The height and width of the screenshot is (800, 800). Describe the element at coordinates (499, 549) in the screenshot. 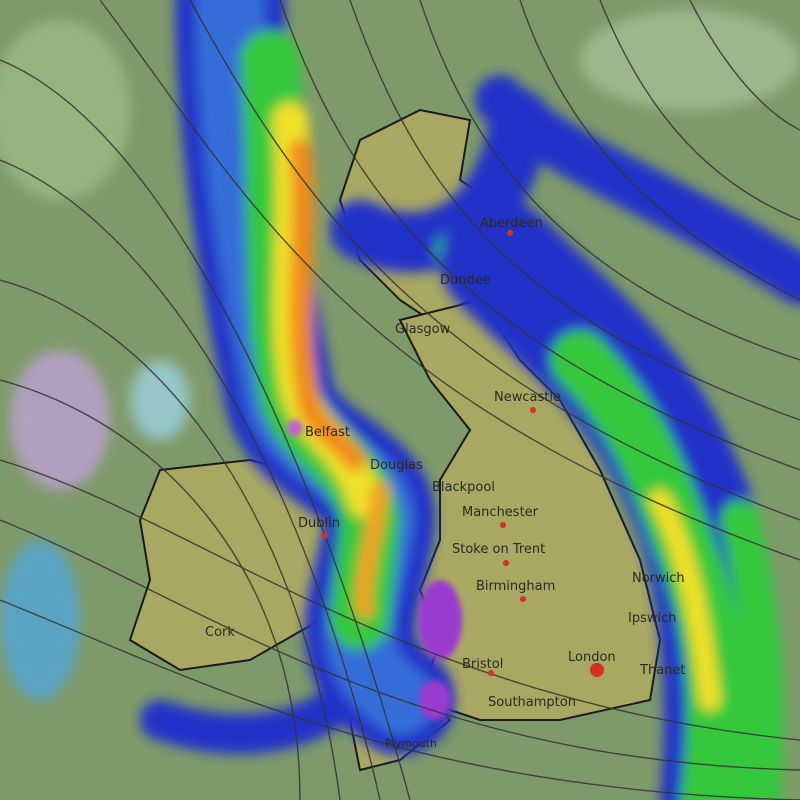

I see `city-label-stoke-on-trent: Stoke on Trent` at that location.